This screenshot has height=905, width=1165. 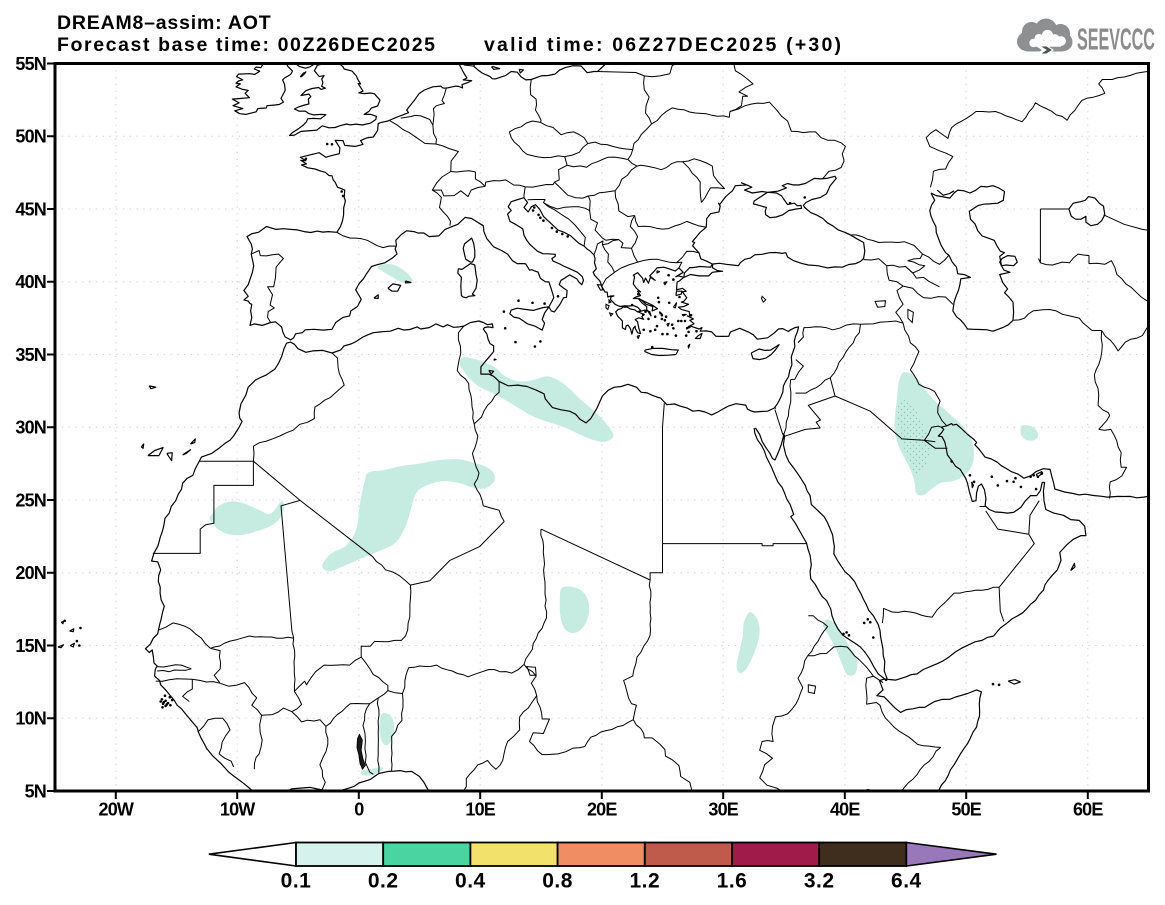 What do you see at coordinates (480, 810) in the screenshot?
I see `svg-text: 10E` at bounding box center [480, 810].